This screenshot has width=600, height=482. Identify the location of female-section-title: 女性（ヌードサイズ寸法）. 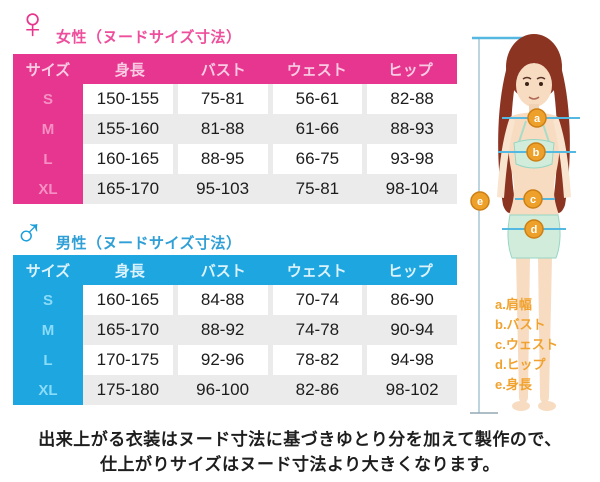
(149, 37).